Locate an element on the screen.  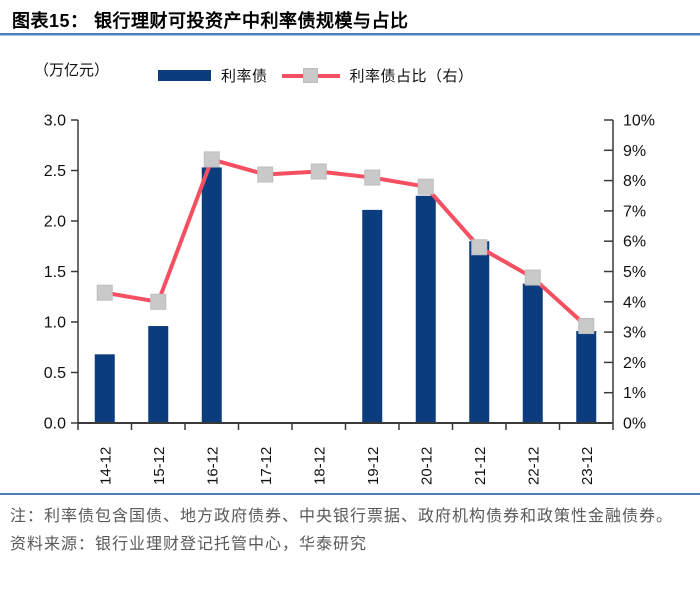
line-swatch-marker is located at coordinates (310, 75).